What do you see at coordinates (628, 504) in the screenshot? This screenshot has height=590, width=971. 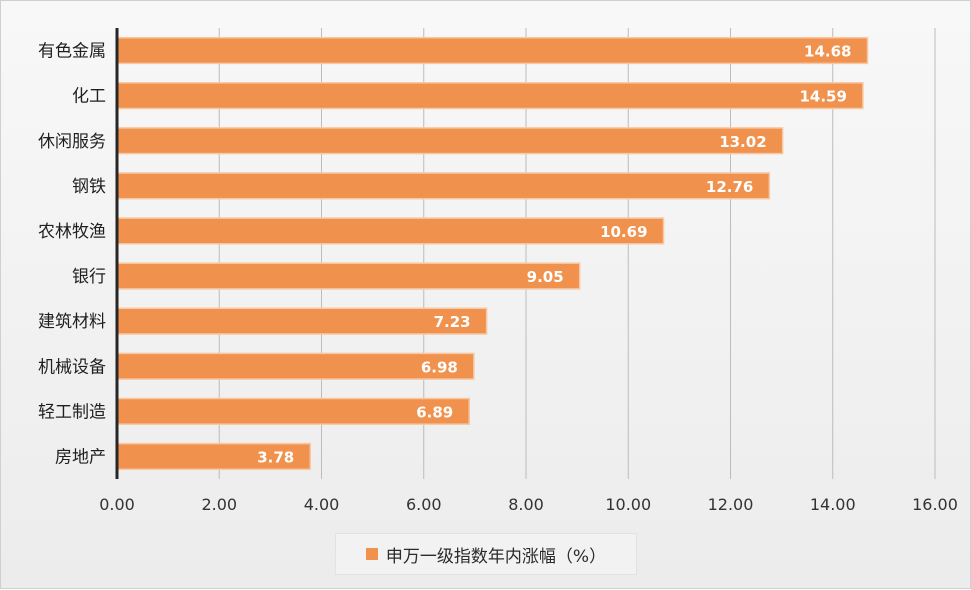 I see `x-tick-label: 10.00` at bounding box center [628, 504].